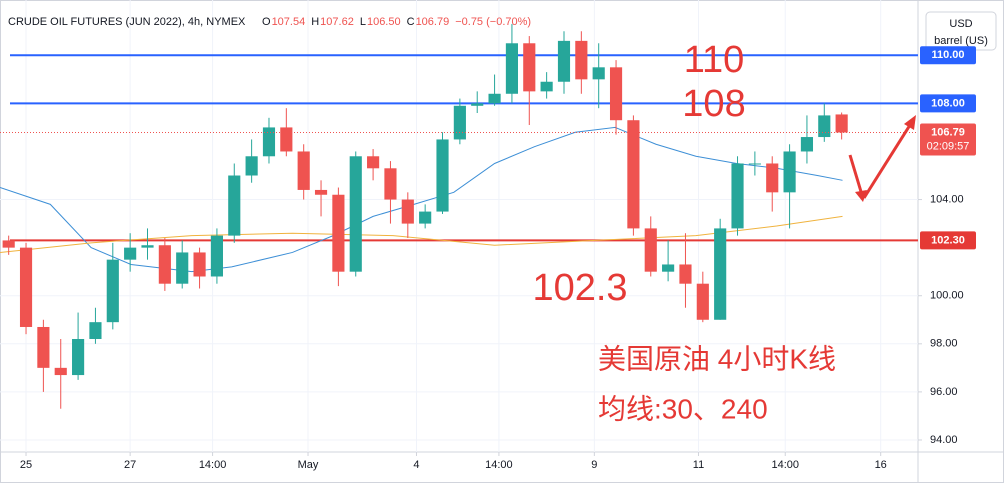 Image resolution: width=1004 pixels, height=483 pixels. What do you see at coordinates (433, 22) in the screenshot?
I see `ohlc-value: 106.79` at bounding box center [433, 22].